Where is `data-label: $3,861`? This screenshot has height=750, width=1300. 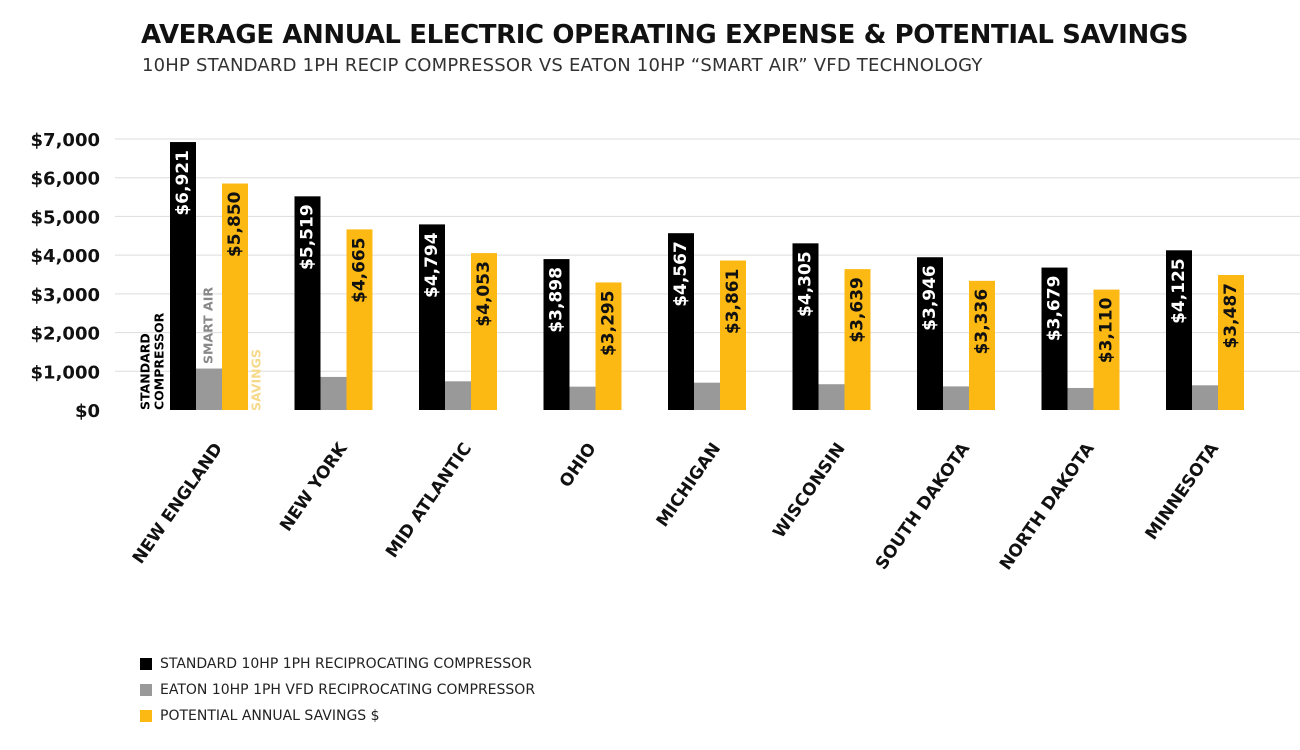
data-label: $3,861 is located at coordinates (733, 302).